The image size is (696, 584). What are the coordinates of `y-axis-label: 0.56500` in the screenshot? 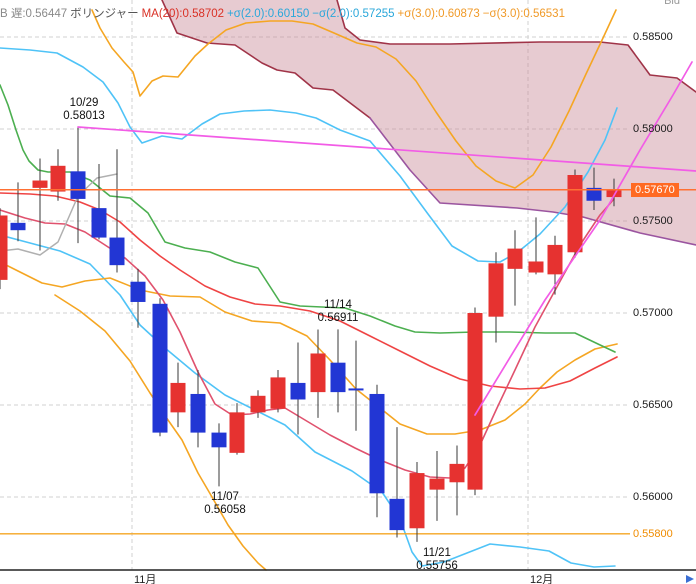 It's located at (653, 405).